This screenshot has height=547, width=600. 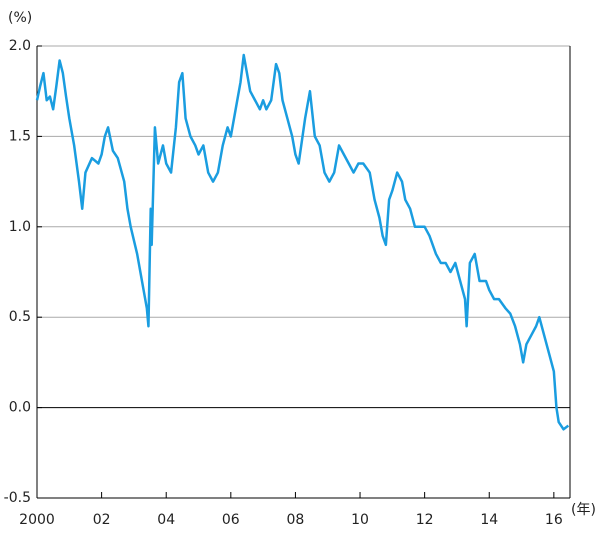 I want to click on x-tick-label: 04, so click(x=166, y=520).